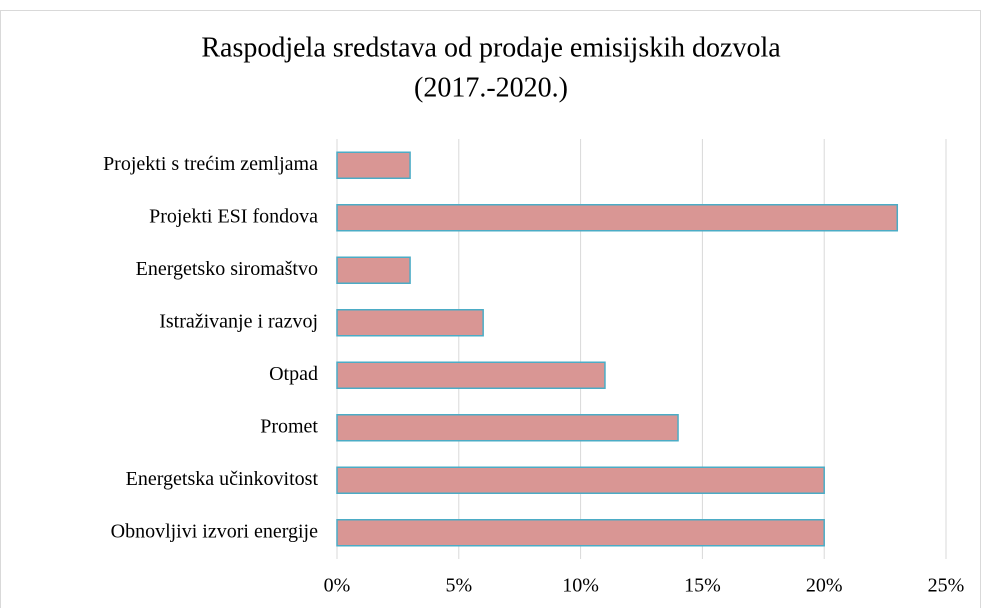 The image size is (982, 608). What do you see at coordinates (227, 269) in the screenshot?
I see `y-tick-label: Energetsko siromaštvo` at bounding box center [227, 269].